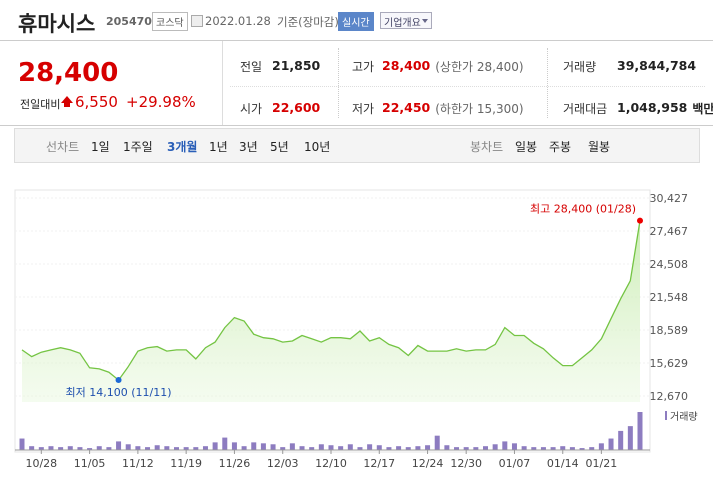 The image size is (713, 484). I want to click on tab-group-label: 선차트, so click(63, 147).